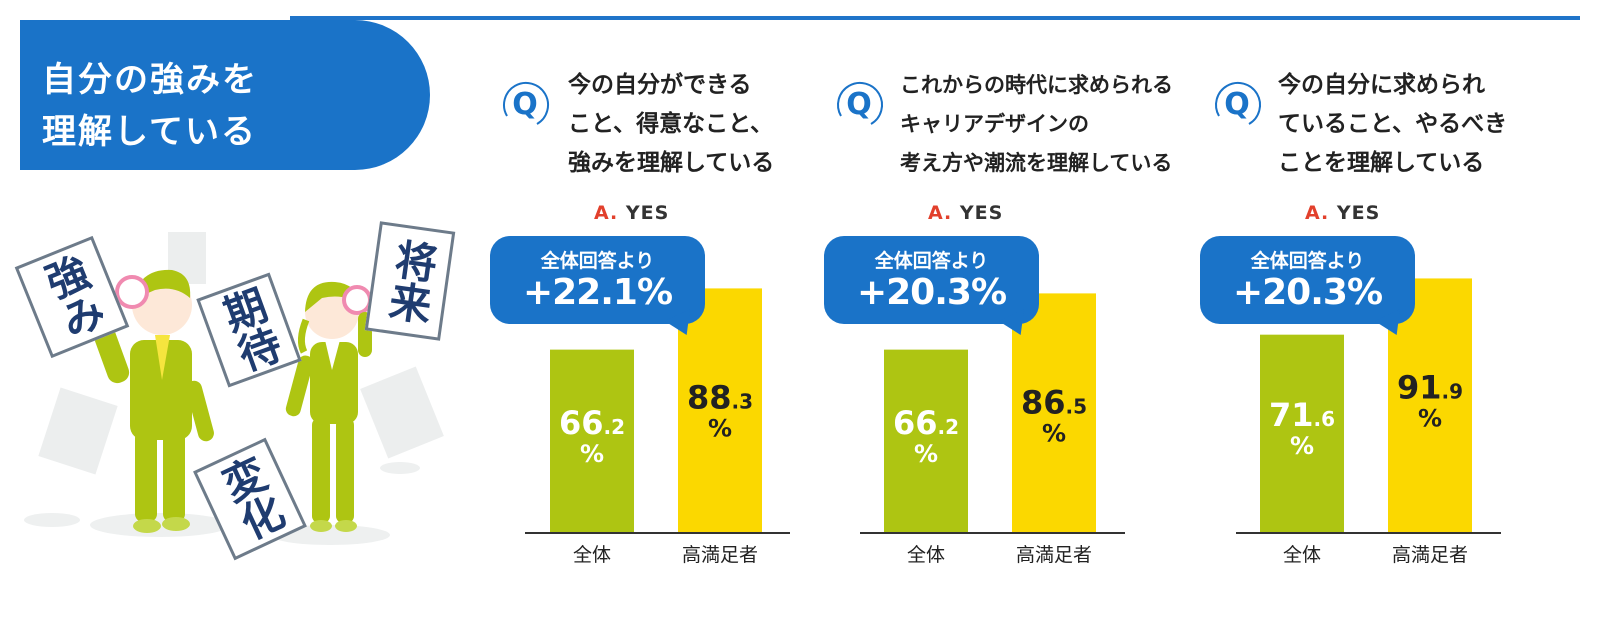 The height and width of the screenshot is (637, 1618). Describe the element at coordinates (1036, 163) in the screenshot. I see `question-line: 考え方や潮流を理解している` at that location.